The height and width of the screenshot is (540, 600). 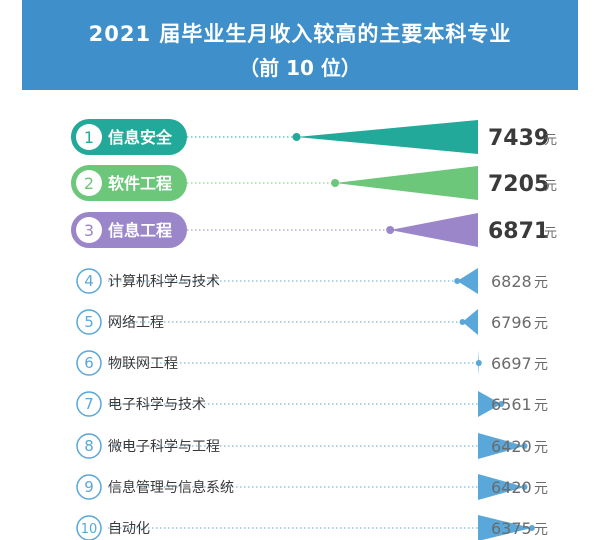 What do you see at coordinates (511, 404) in the screenshot?
I see `value-label: 6561` at bounding box center [511, 404].